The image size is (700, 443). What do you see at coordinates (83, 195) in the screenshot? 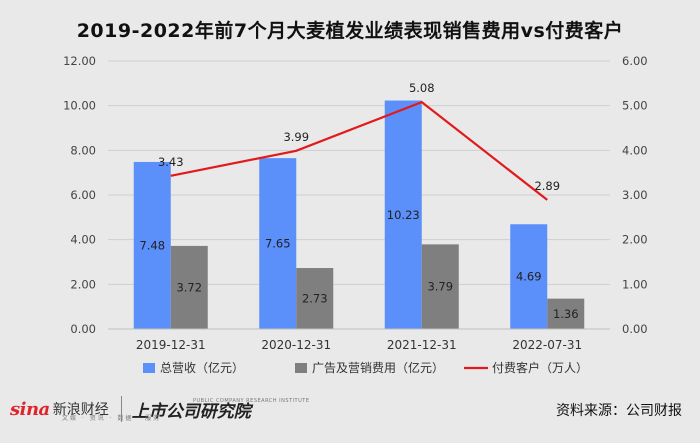
I see `y-left-tick-label: 6.00` at bounding box center [83, 195].